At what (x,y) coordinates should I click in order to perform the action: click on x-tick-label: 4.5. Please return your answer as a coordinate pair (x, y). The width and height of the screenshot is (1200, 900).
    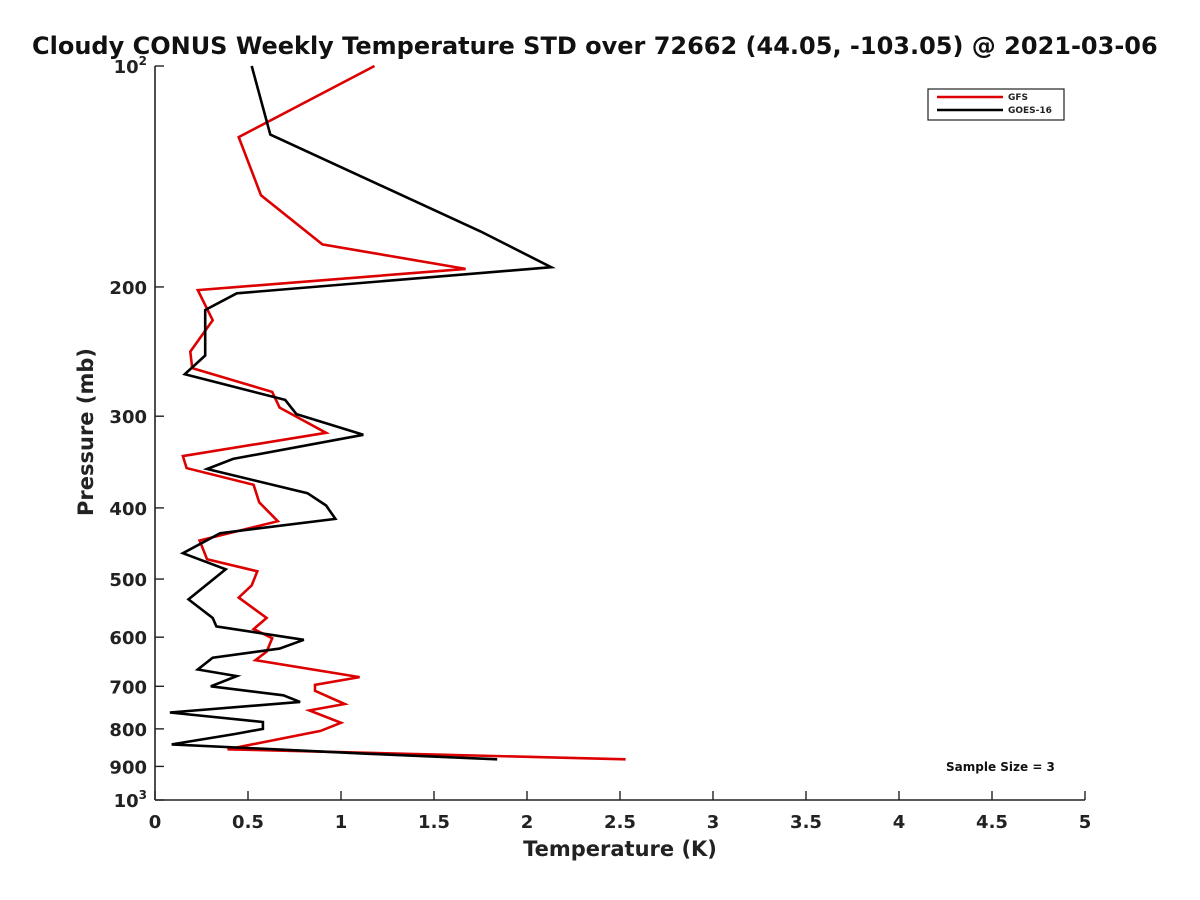
    Looking at the image, I should click on (992, 822).